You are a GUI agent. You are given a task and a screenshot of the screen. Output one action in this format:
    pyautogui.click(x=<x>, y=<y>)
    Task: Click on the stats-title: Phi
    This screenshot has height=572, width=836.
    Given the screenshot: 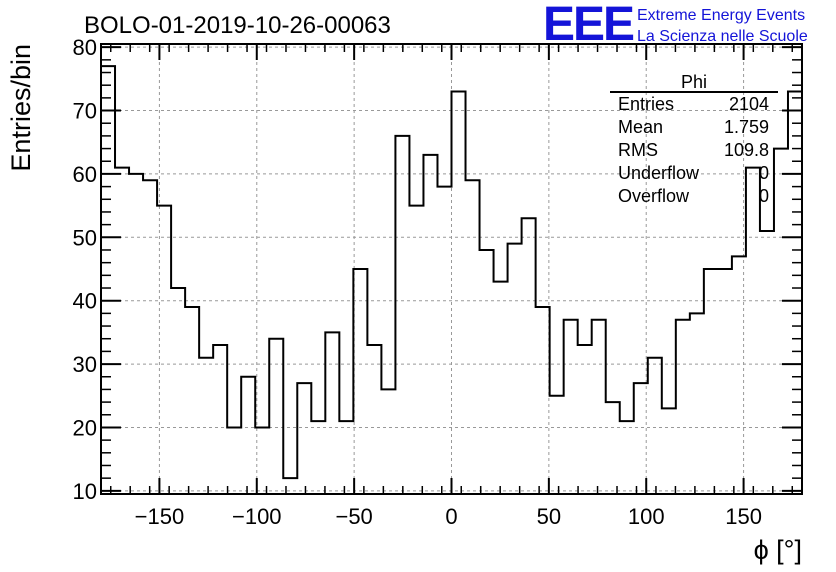 What is the action you would take?
    pyautogui.click(x=694, y=82)
    